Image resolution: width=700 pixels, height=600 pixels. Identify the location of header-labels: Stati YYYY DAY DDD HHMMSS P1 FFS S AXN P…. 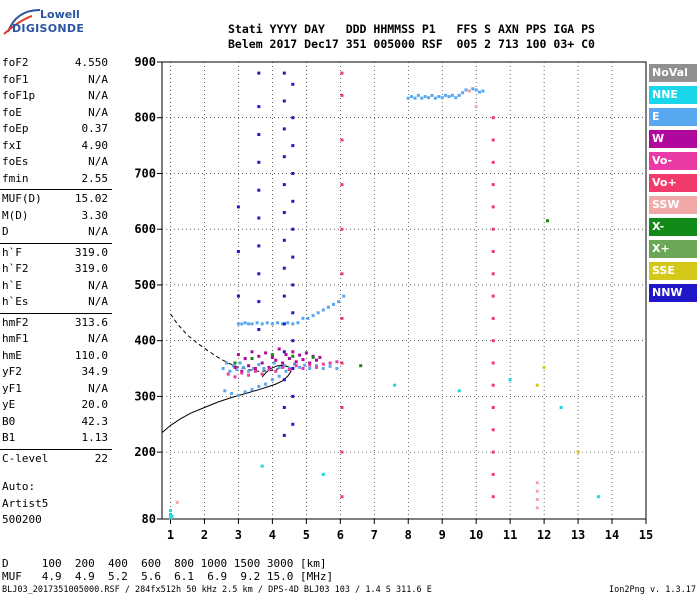
(411, 29).